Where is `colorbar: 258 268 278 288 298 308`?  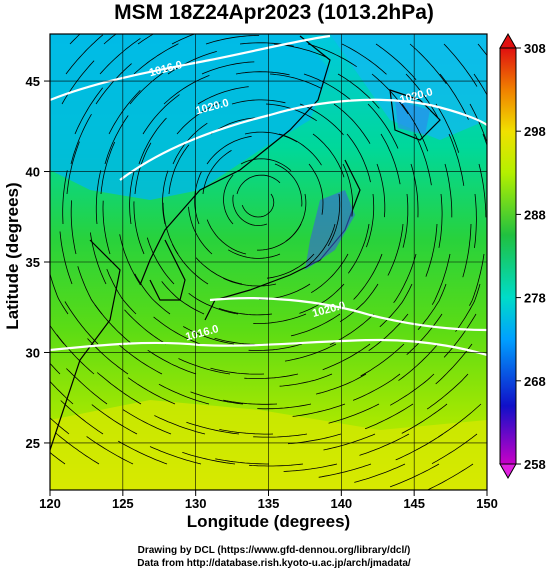 colorbar: 258 268 278 288 298 308 is located at coordinates (522, 256).